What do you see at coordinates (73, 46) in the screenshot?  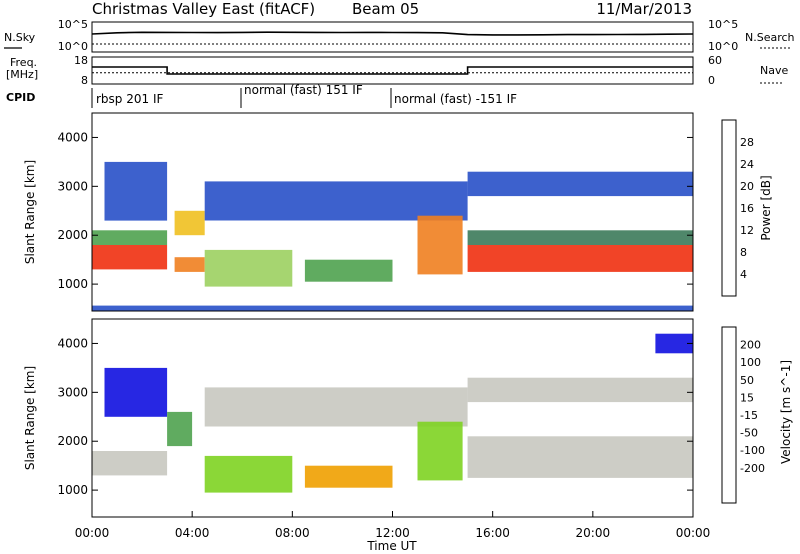 I see `nsky-tick-bottom-left: 10^0` at bounding box center [73, 46].